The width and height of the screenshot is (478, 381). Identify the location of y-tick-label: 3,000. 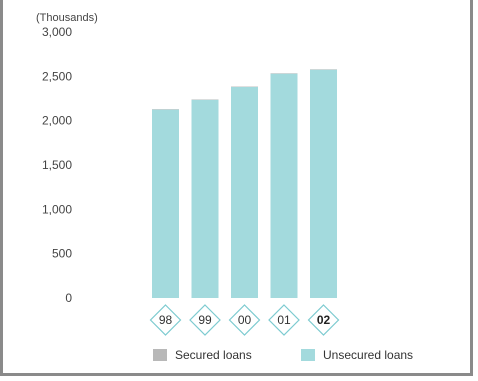
(57, 32).